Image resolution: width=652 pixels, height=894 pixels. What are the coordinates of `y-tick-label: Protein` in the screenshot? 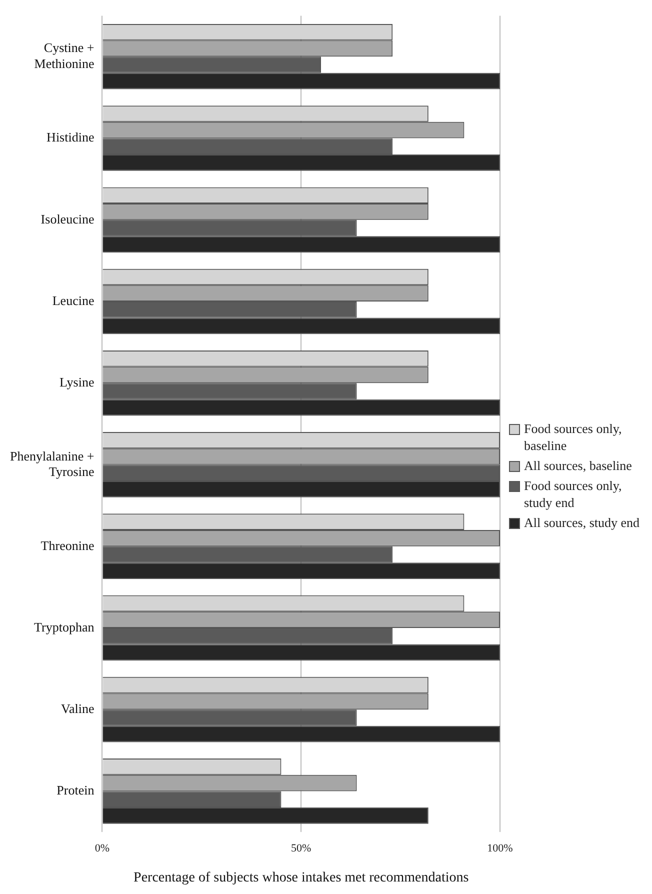 It's located at (75, 790).